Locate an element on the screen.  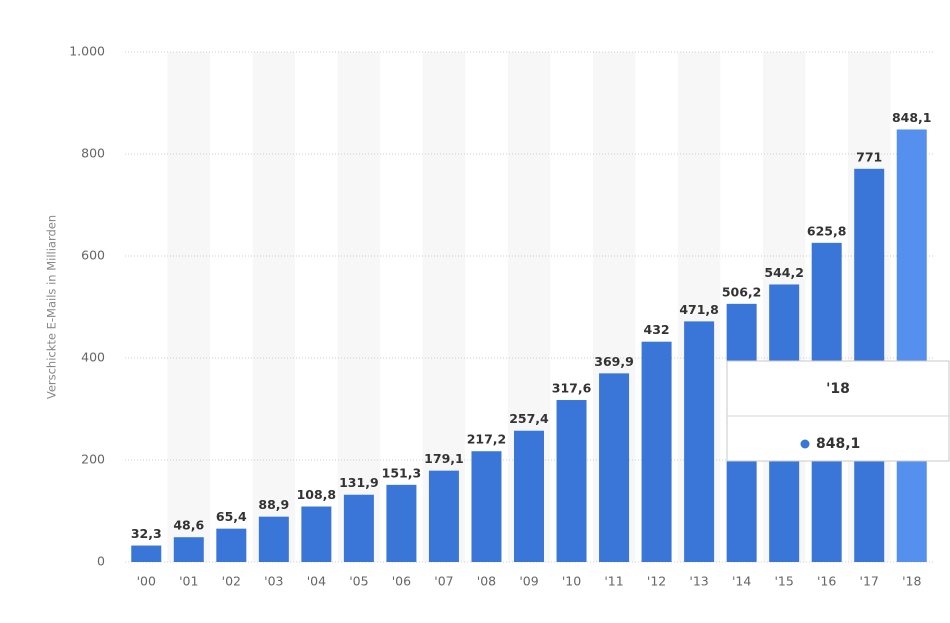
tooltip-dot is located at coordinates (805, 444).